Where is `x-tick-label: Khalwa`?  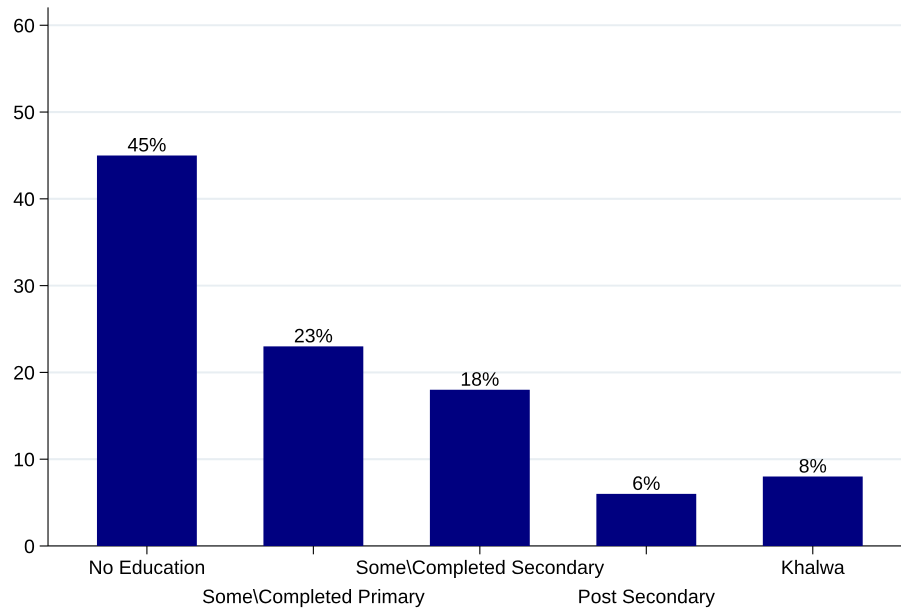 x-tick-label: Khalwa is located at coordinates (813, 567).